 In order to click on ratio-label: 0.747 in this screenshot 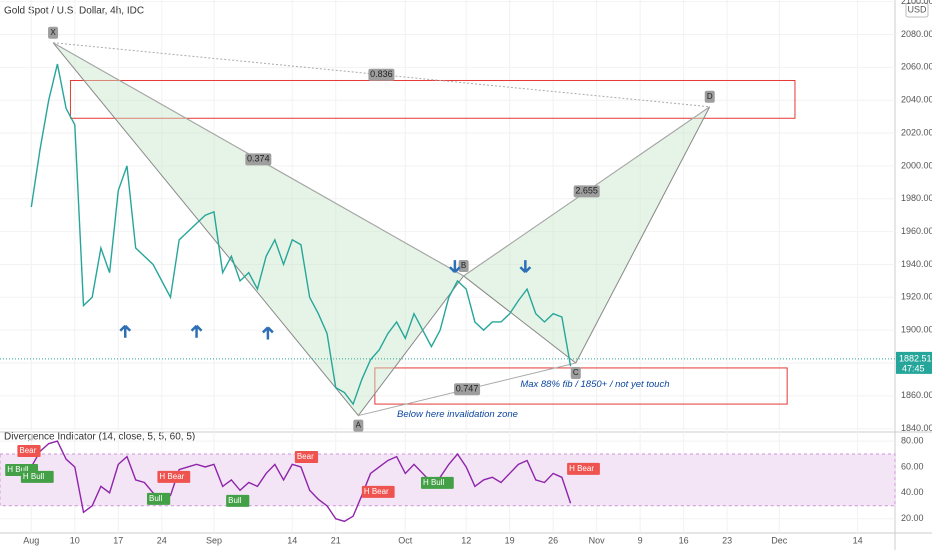, I will do `click(467, 389)`.